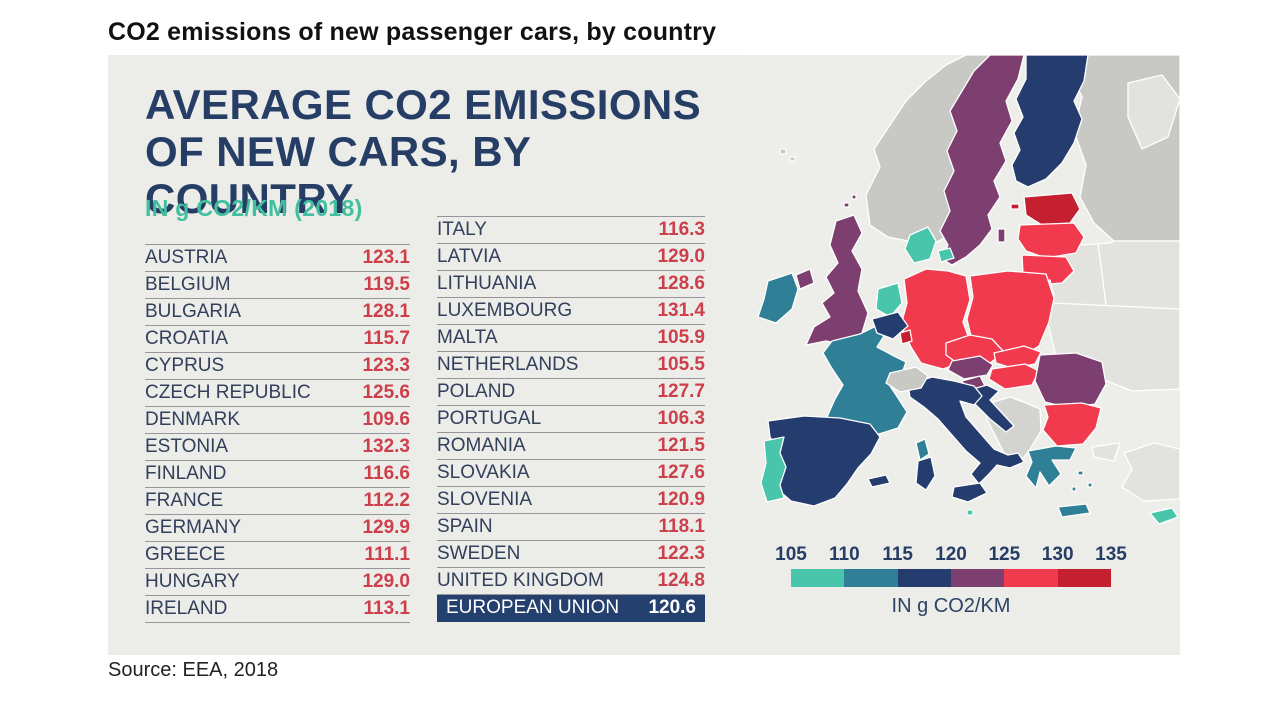  Describe the element at coordinates (277, 474) in the screenshot. I see `table-row: FINLAND 116.6` at that location.